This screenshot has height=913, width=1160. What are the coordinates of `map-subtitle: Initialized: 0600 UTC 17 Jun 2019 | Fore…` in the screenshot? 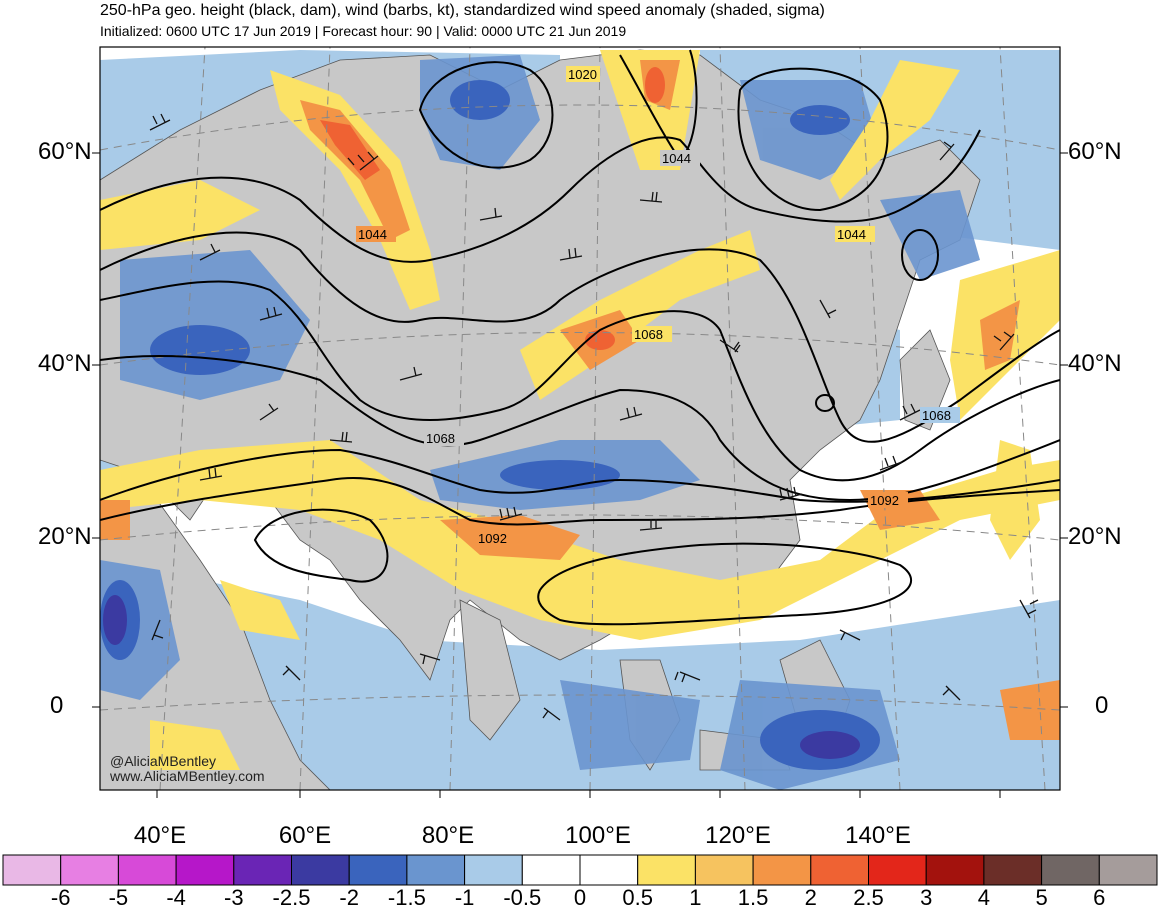 It's located at (363, 31).